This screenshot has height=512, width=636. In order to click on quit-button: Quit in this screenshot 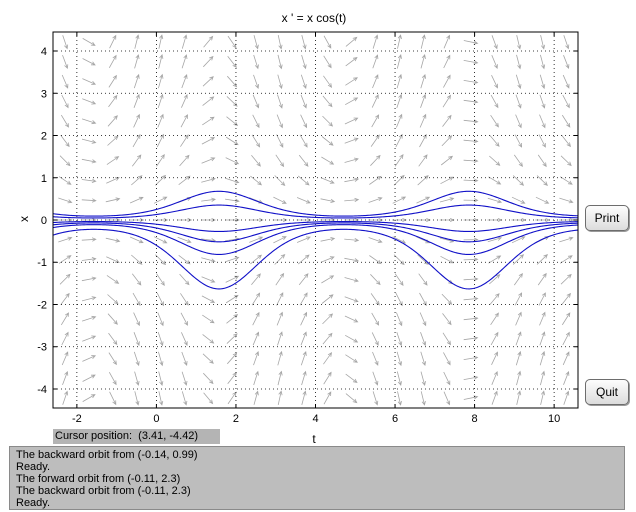, I will do `click(607, 392)`.